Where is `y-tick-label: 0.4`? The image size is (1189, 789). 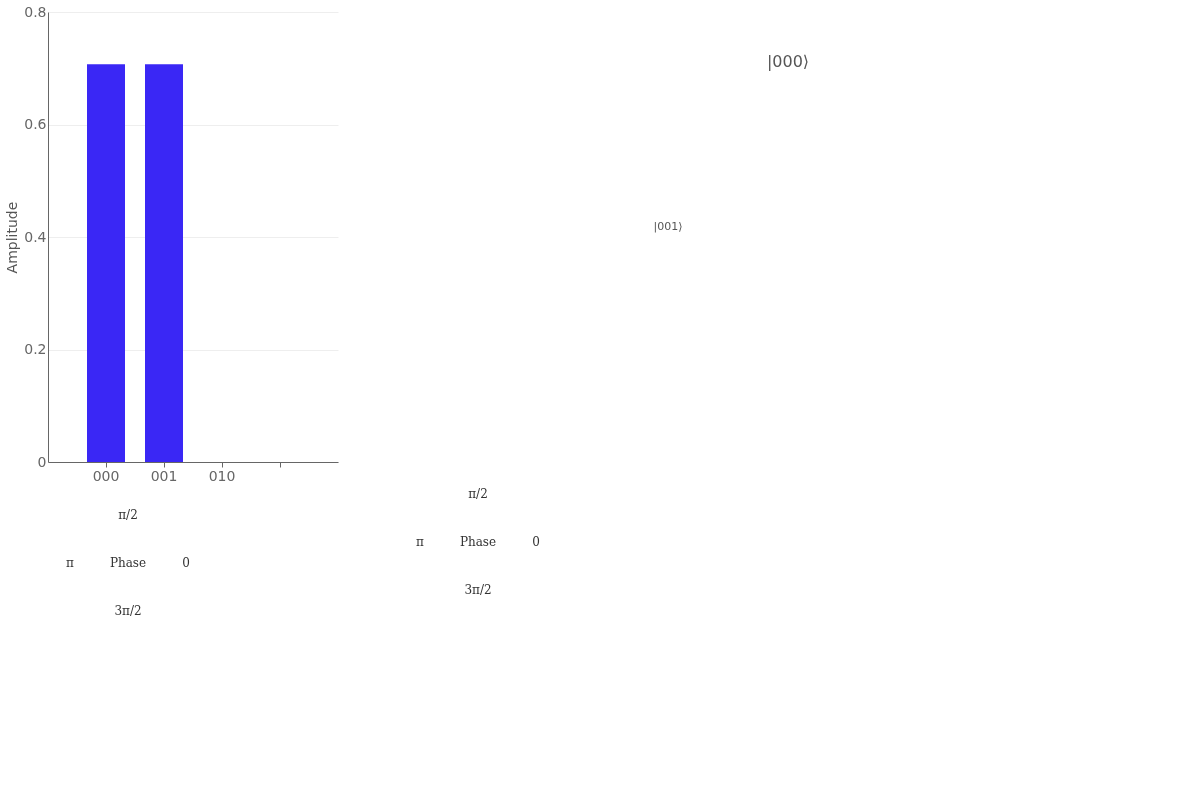
y-tick-label: 0.4 is located at coordinates (35, 236).